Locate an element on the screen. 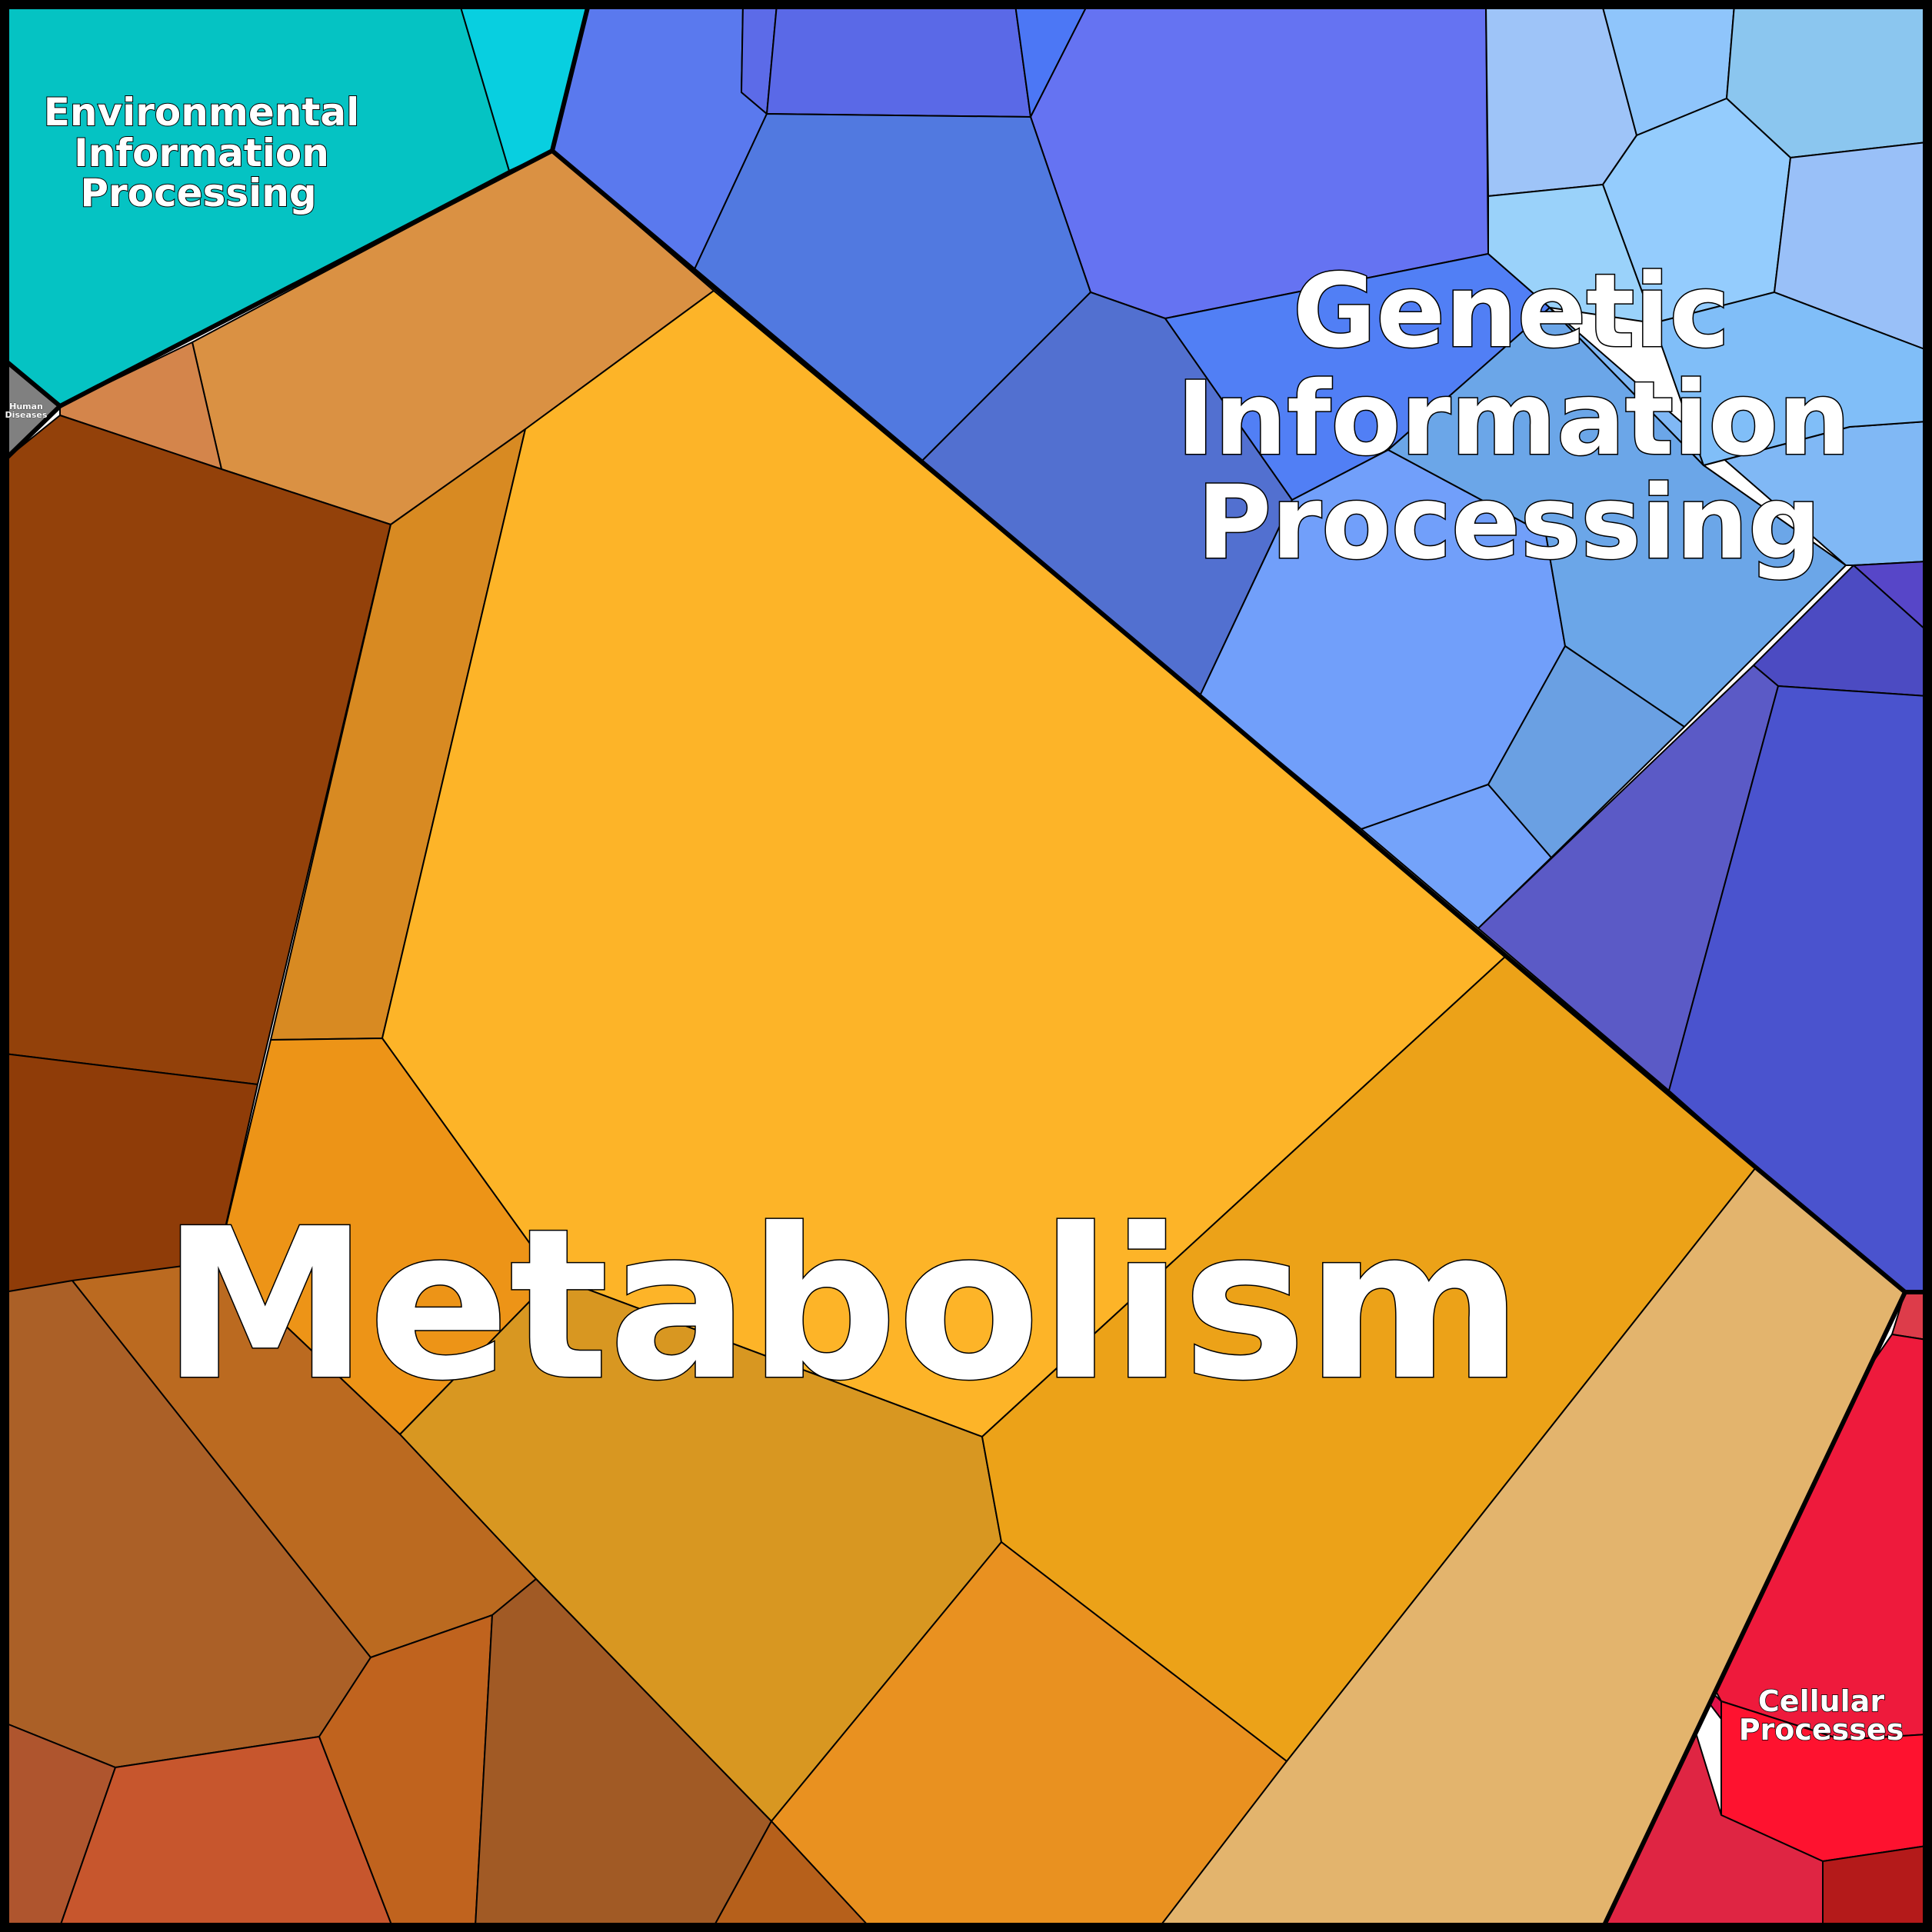  environmental-information-processing-label: Environmental Information Processing is located at coordinates (201, 152).